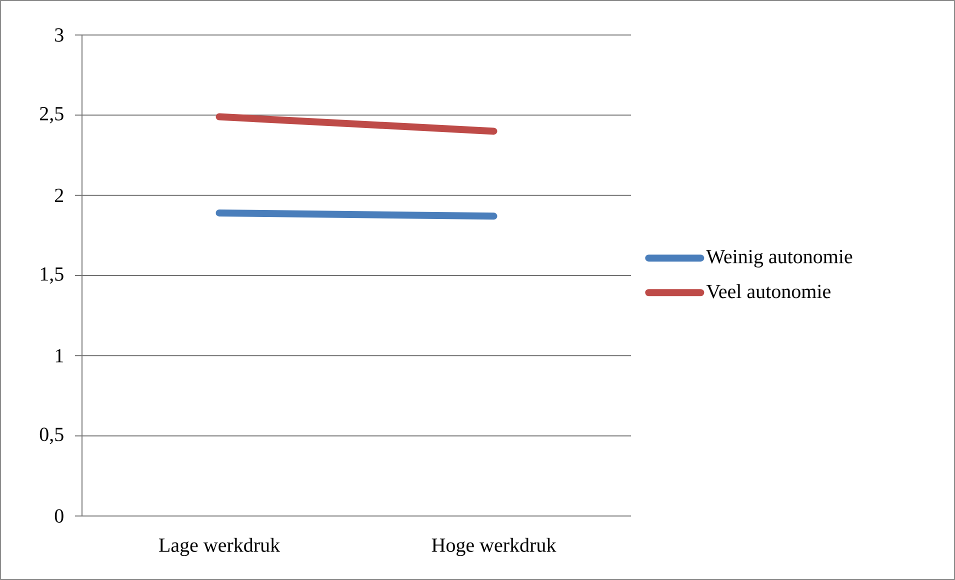  Describe the element at coordinates (779, 259) in the screenshot. I see `legend-label: Weinig autonomie` at that location.